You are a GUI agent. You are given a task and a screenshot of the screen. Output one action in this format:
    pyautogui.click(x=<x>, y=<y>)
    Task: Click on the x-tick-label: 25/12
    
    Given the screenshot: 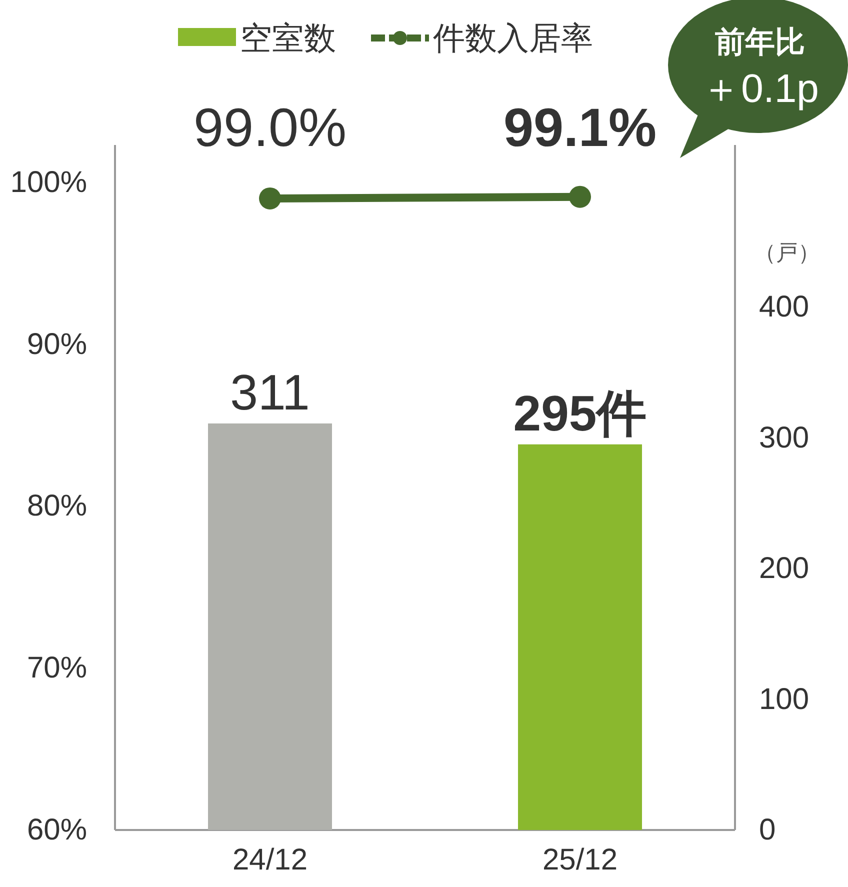 What is the action you would take?
    pyautogui.click(x=580, y=859)
    